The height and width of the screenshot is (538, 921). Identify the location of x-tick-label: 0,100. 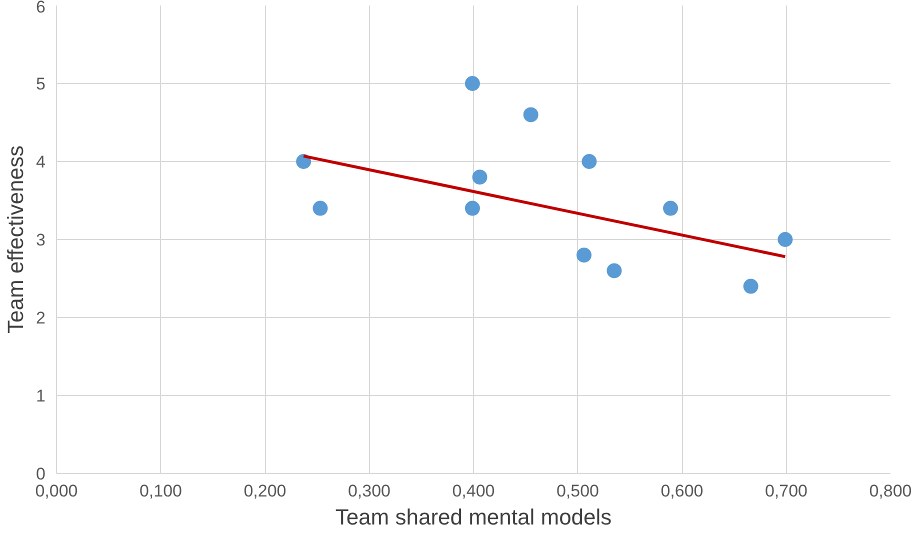
(160, 491).